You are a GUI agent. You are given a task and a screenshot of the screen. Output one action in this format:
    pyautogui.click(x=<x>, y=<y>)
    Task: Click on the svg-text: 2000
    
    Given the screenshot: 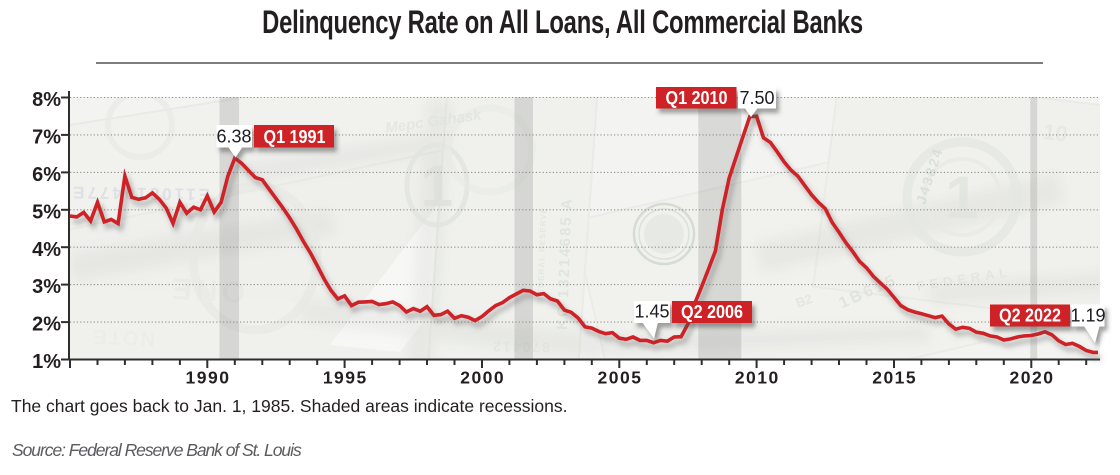 What is the action you would take?
    pyautogui.click(x=482, y=378)
    